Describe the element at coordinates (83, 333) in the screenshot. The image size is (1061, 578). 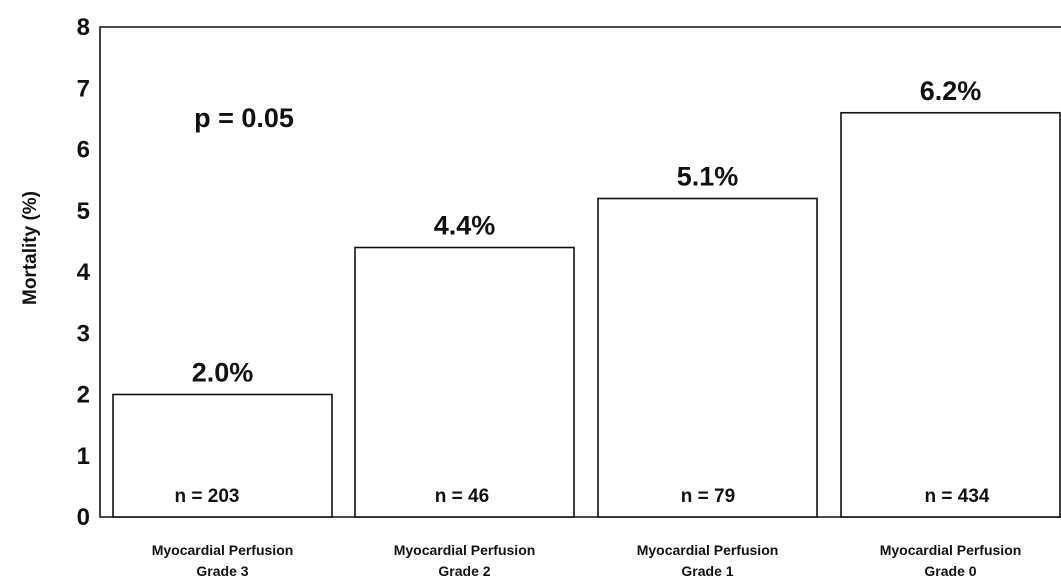
I see `y-tick-label: 3` at that location.